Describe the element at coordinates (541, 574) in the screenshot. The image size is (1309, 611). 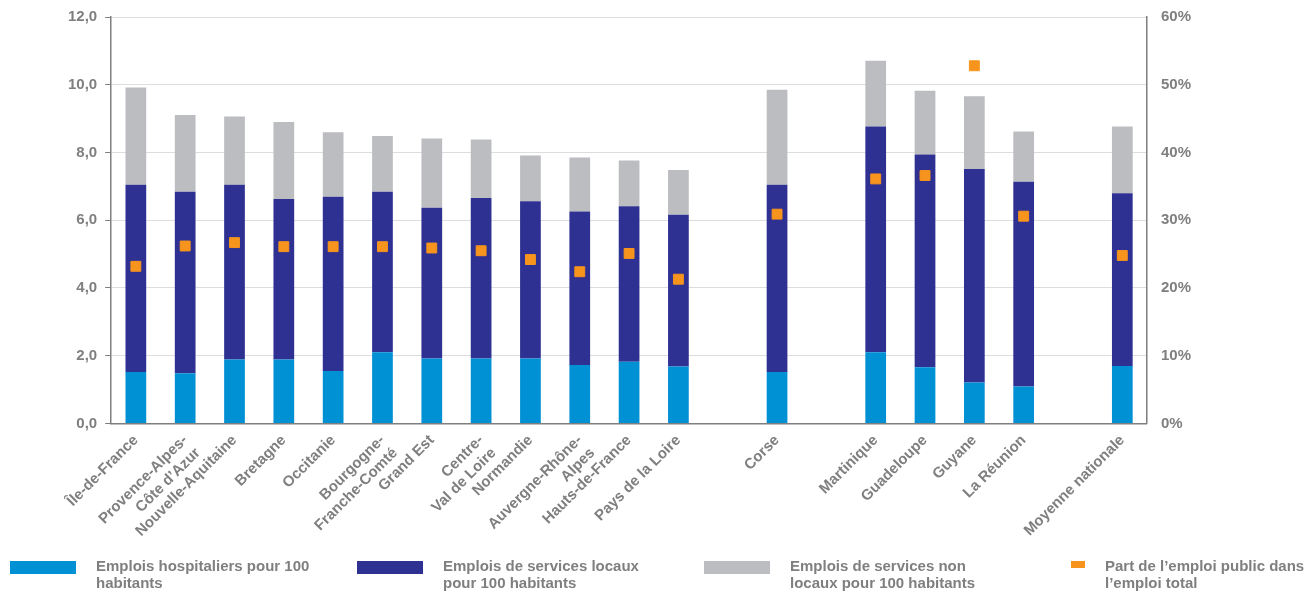
I see `legend-label: Emplois de services locaux pour 100 habitants` at that location.